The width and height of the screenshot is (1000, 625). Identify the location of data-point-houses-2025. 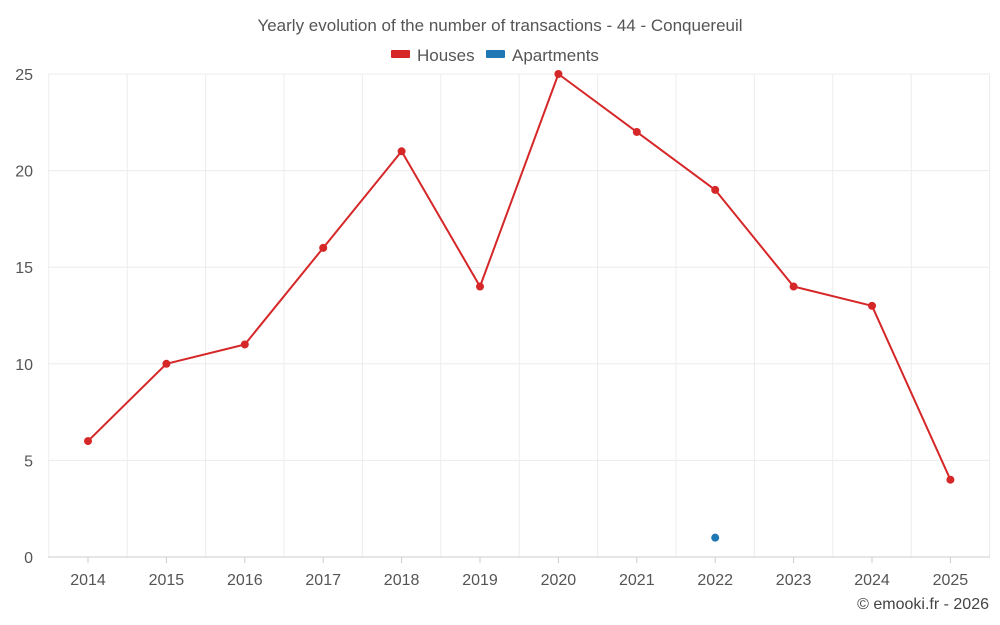
(950, 479).